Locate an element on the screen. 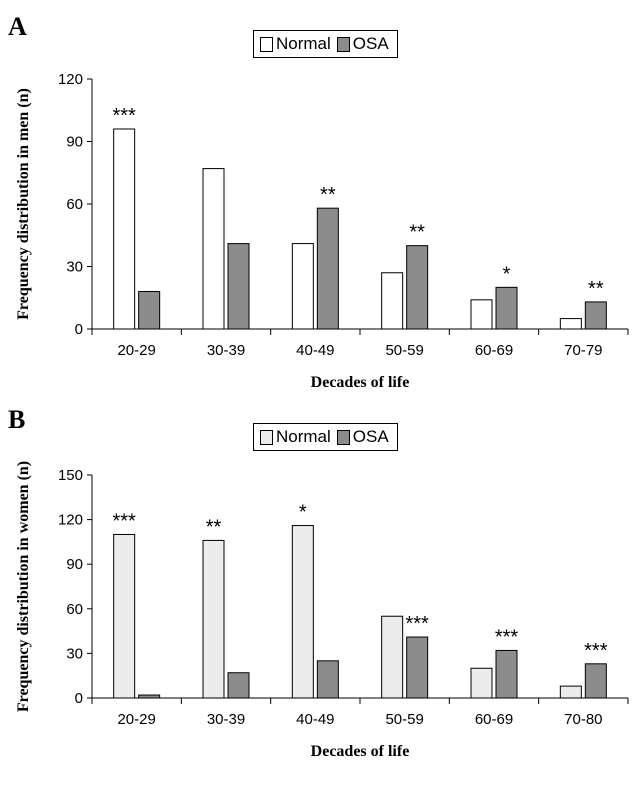  y-tick-label: 150 is located at coordinates (70, 475).